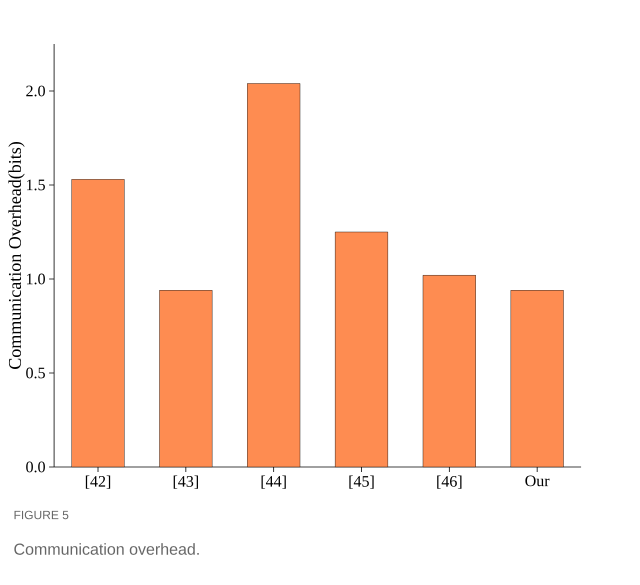 The height and width of the screenshot is (585, 640). Describe the element at coordinates (537, 481) in the screenshot. I see `x-tick-label: Our` at that location.